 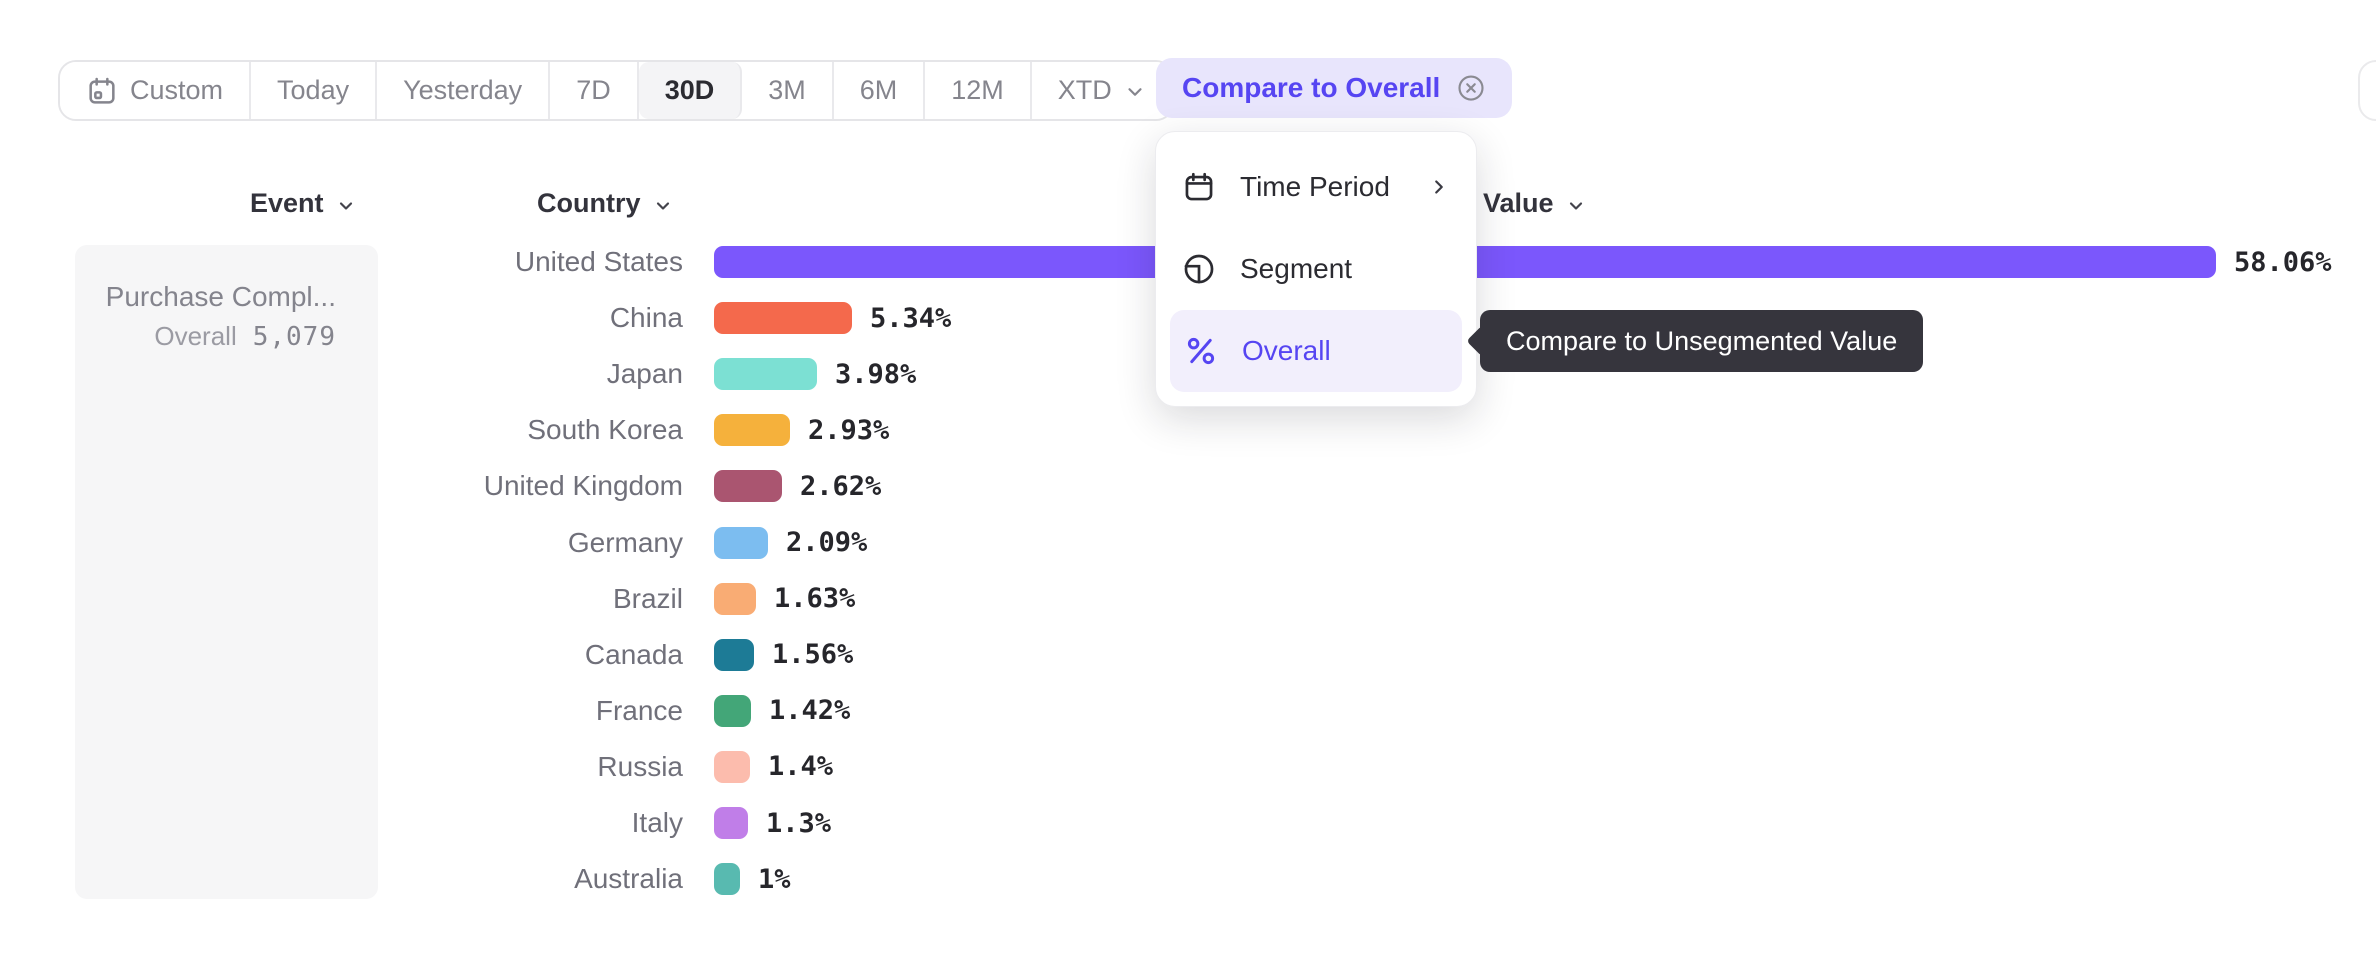 I want to click on overall-value: 5,079, so click(x=294, y=337).